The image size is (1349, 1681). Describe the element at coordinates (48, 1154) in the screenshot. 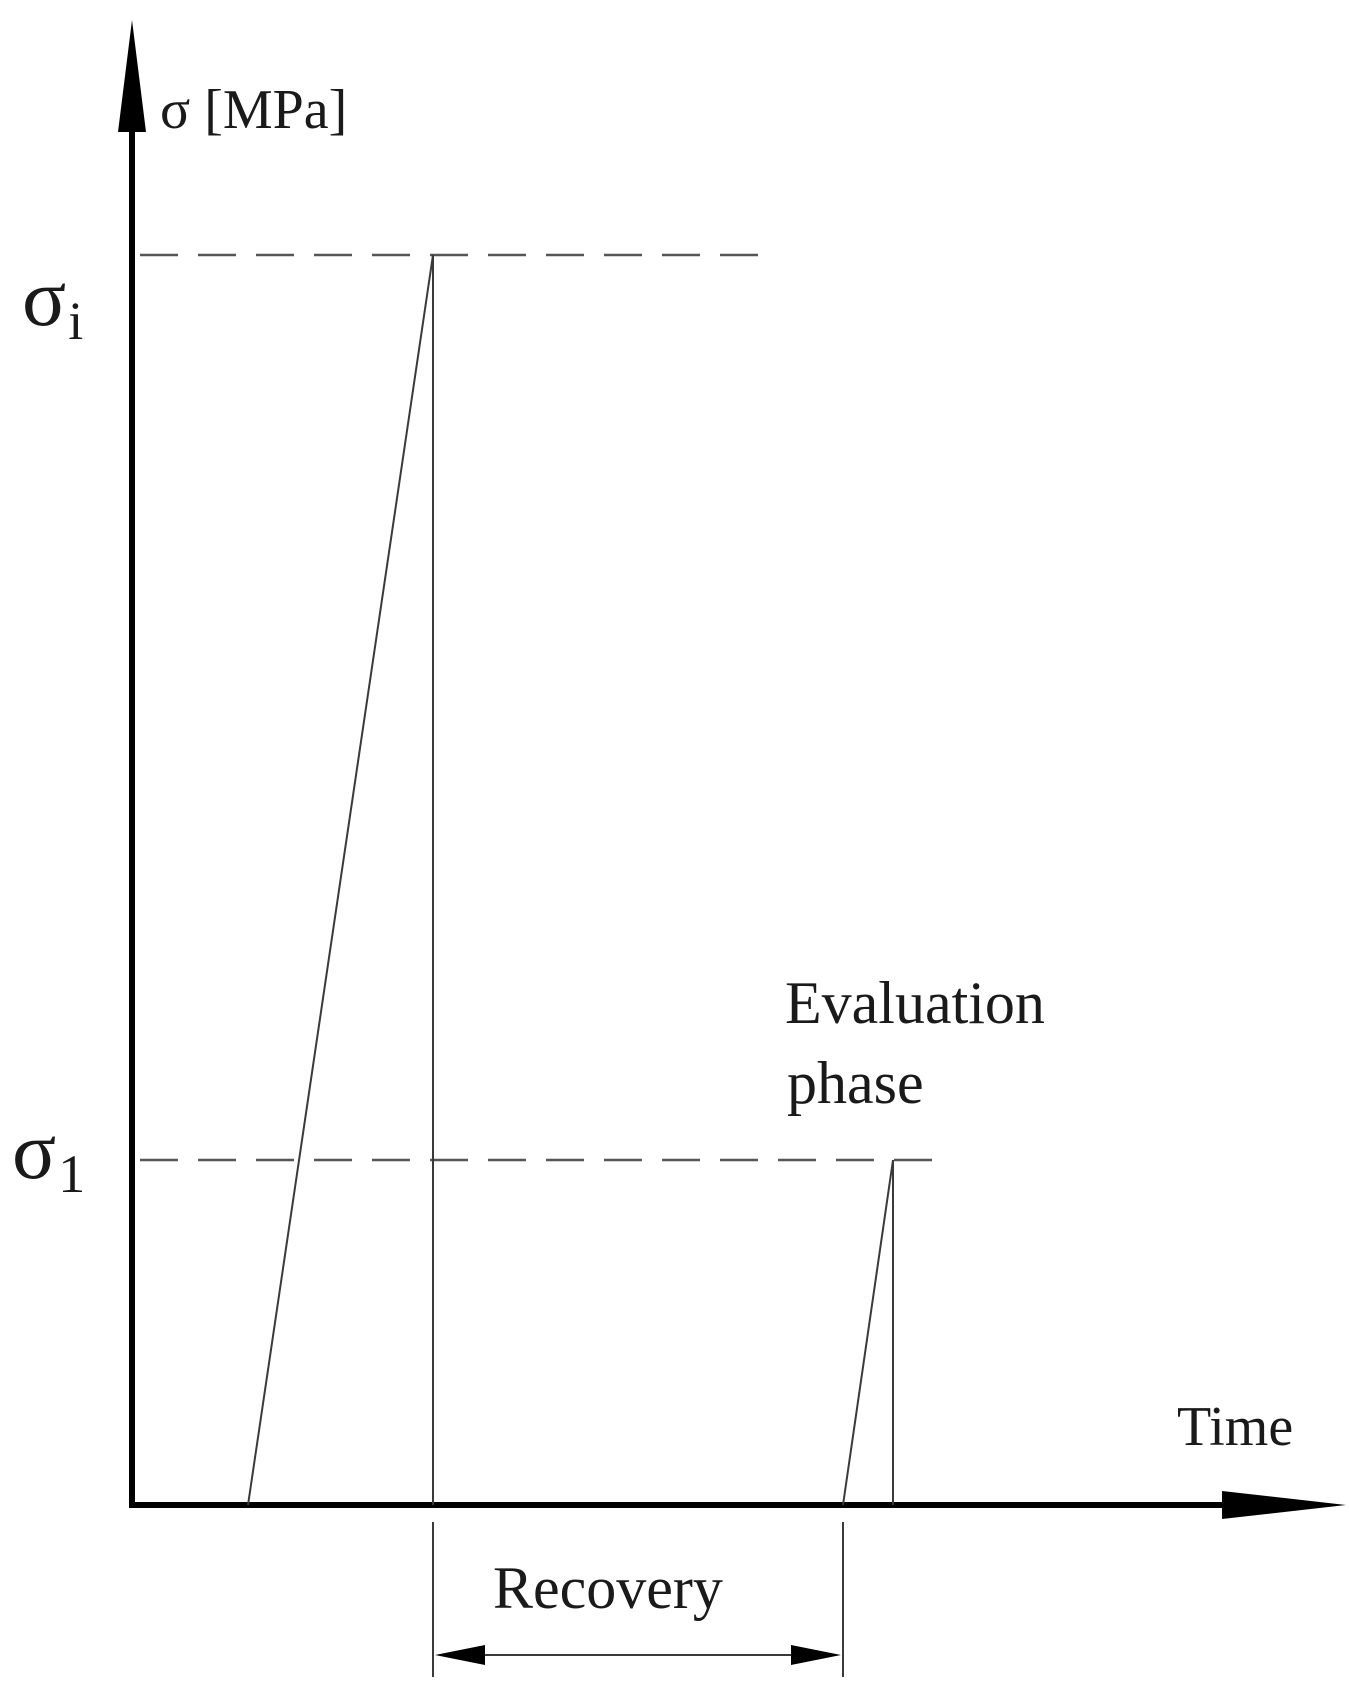

I see `sigma-1-label: σ1` at that location.